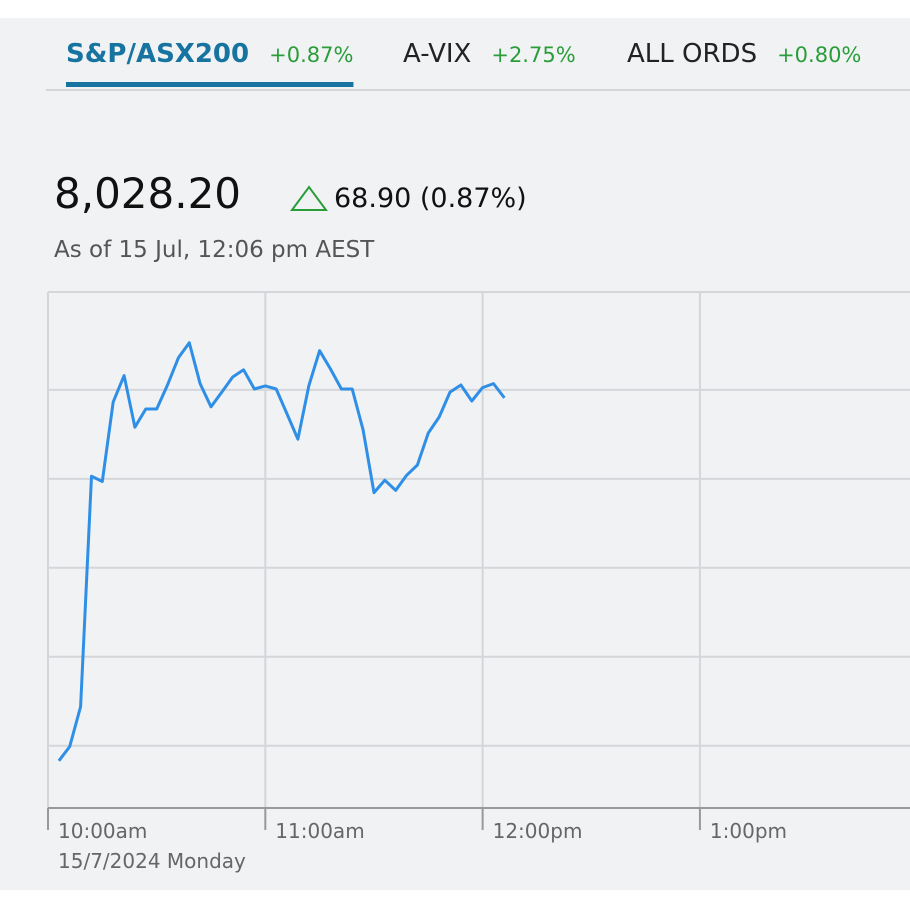 This screenshot has width=910, height=914. What do you see at coordinates (147, 193) in the screenshot?
I see `price: 8,028.20` at bounding box center [147, 193].